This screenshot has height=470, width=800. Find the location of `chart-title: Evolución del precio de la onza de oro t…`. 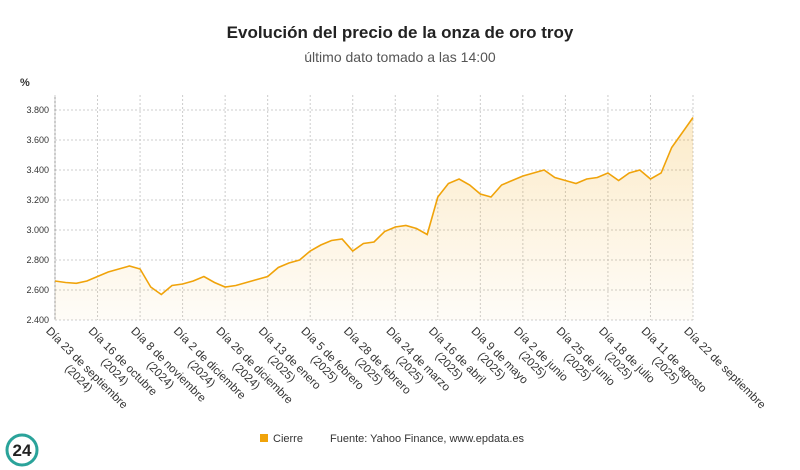

chart-title: Evolución del precio de la onza de oro t… is located at coordinates (400, 32).